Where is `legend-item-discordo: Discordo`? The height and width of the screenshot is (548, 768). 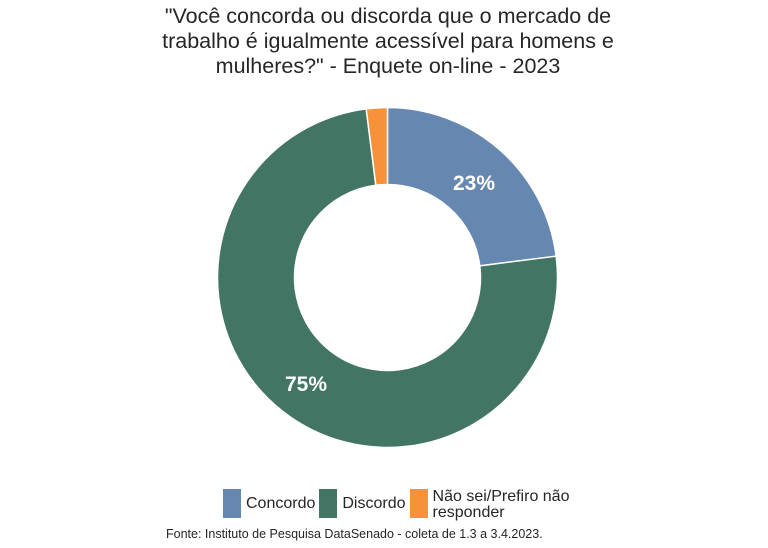 legend-item-discordo: Discordo is located at coordinates (362, 503).